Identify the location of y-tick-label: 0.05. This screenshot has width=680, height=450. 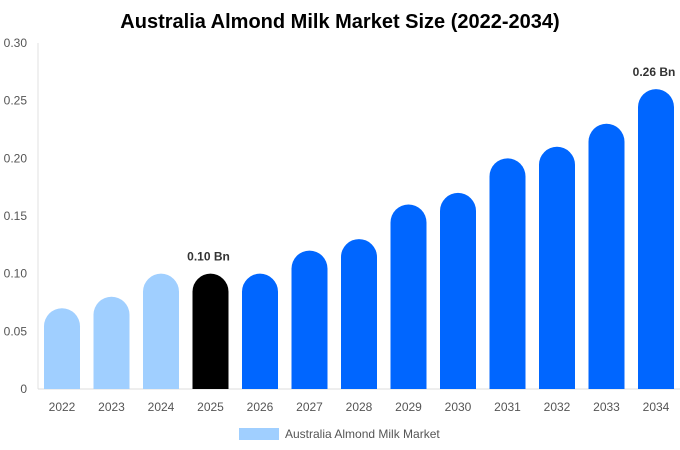
(16, 331).